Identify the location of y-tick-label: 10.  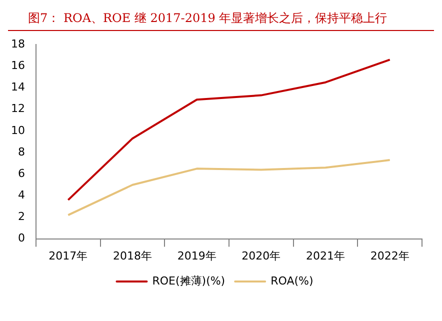
(17, 130).